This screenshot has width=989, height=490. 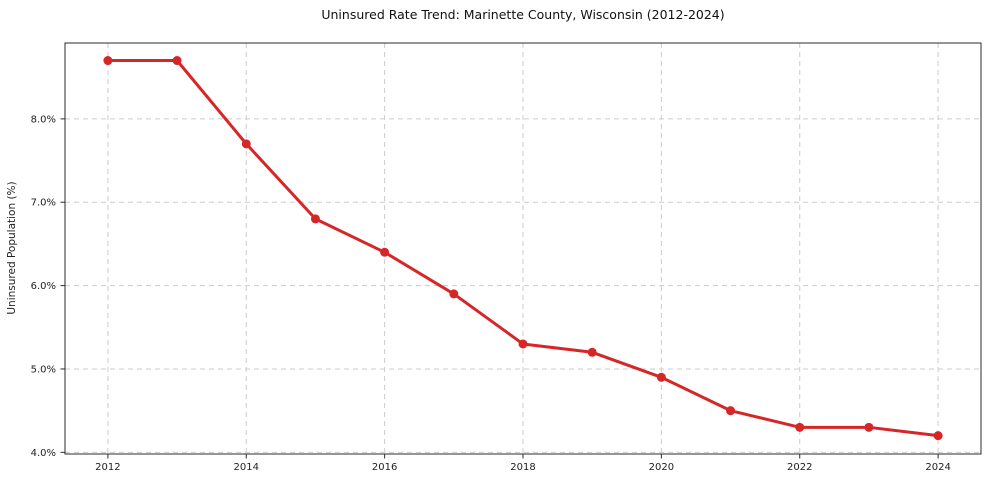 I want to click on data-point-2019, so click(x=592, y=352).